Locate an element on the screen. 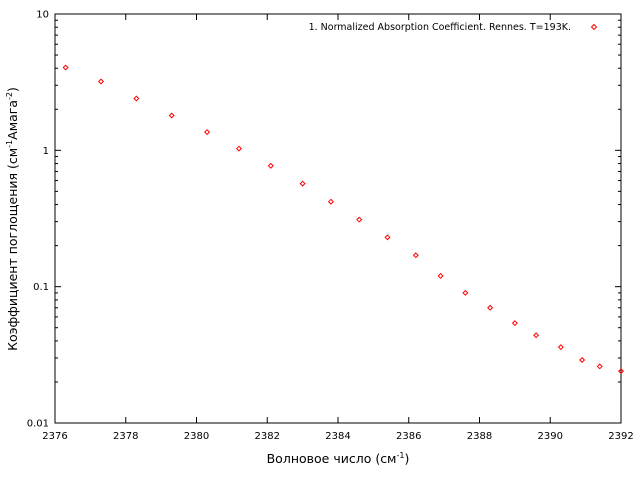 The width and height of the screenshot is (640, 480). x-tick-label: 2380 is located at coordinates (196, 436).